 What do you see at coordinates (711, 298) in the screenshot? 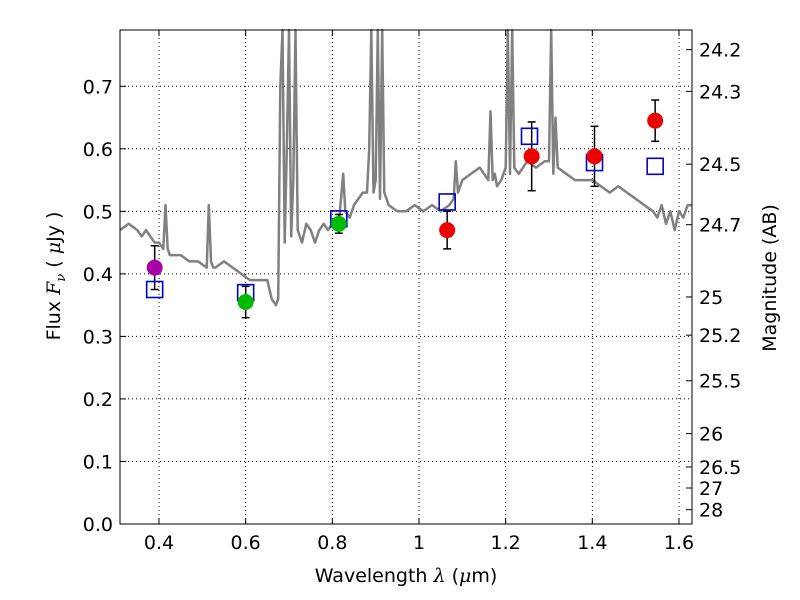
I see `y2-tick-label: 25` at bounding box center [711, 298].